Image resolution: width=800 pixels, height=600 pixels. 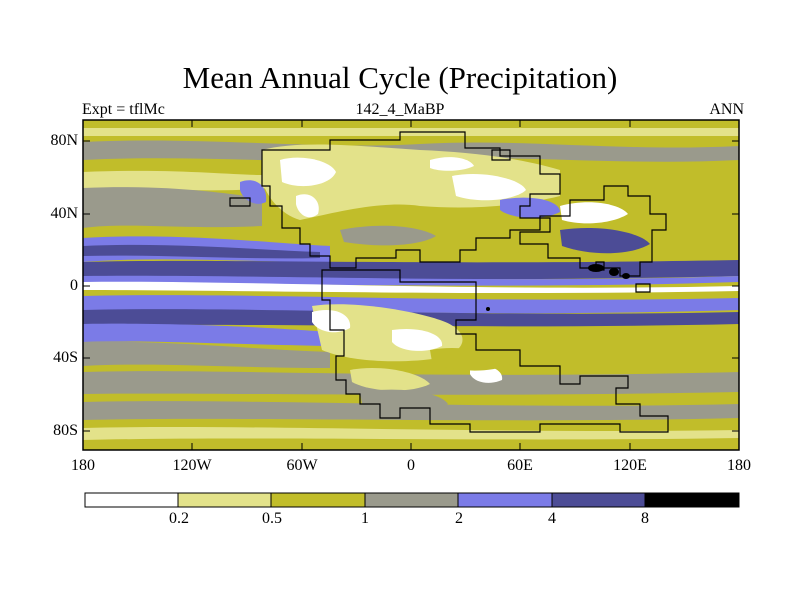 I want to click on lon-tick-label-60e: 60E, so click(x=520, y=465).